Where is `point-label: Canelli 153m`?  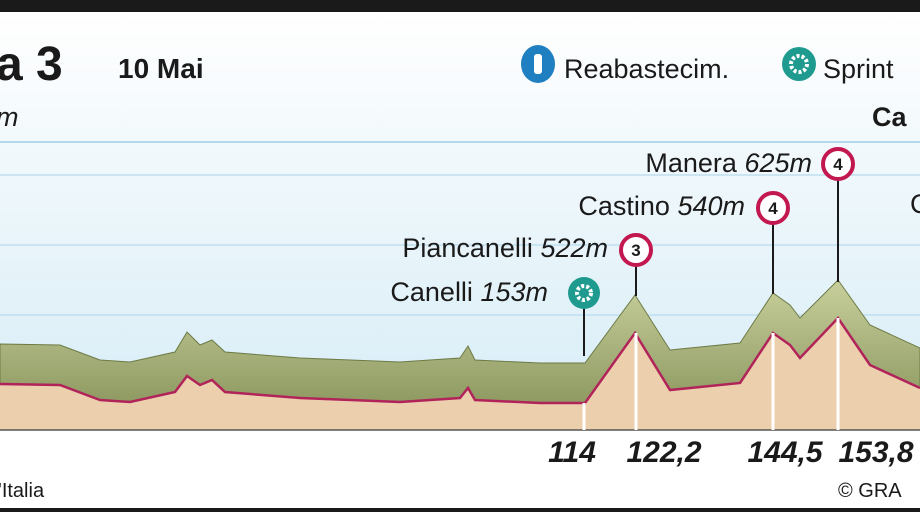 point-label: Canelli 153m is located at coordinates (469, 292).